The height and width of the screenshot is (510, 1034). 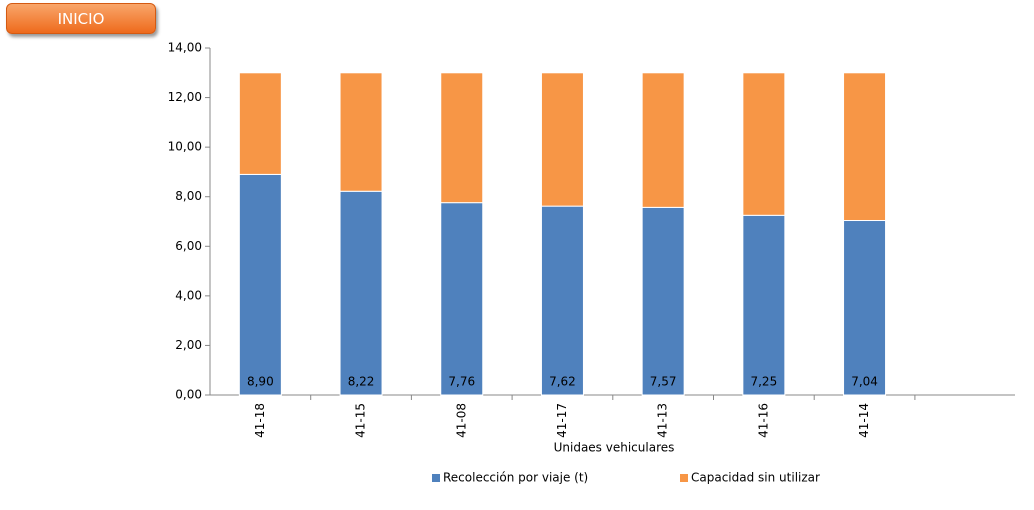 I want to click on x-tick-label: 41-17, so click(x=562, y=420).